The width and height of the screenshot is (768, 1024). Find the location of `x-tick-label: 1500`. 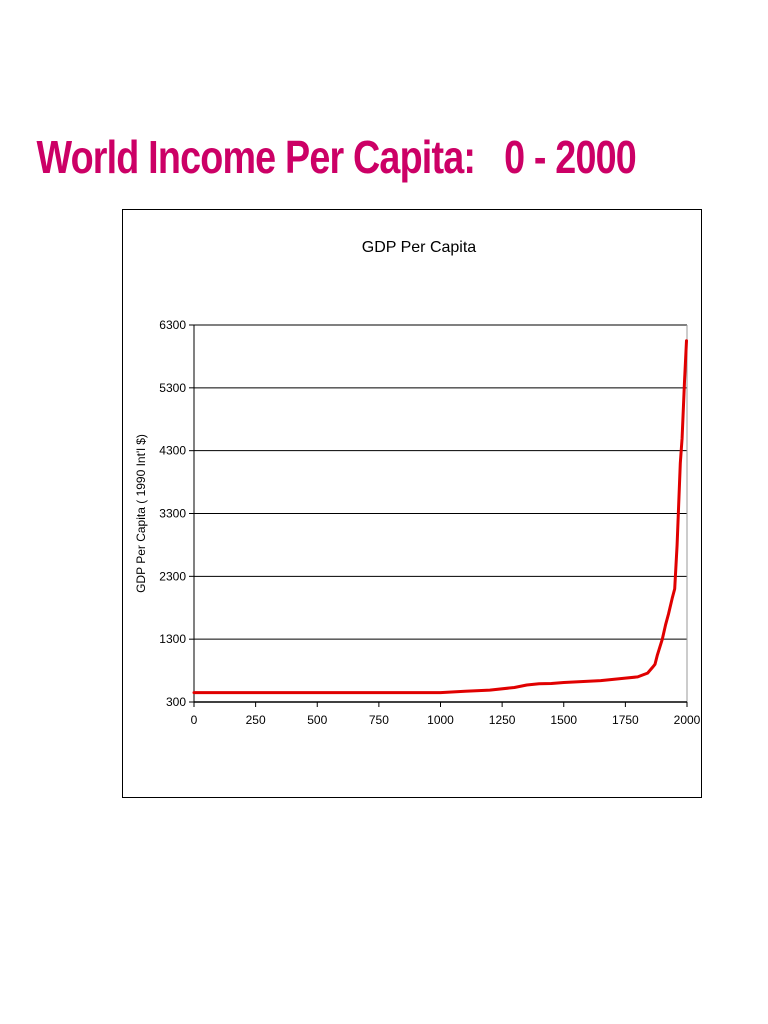

x-tick-label: 1500 is located at coordinates (563, 720).